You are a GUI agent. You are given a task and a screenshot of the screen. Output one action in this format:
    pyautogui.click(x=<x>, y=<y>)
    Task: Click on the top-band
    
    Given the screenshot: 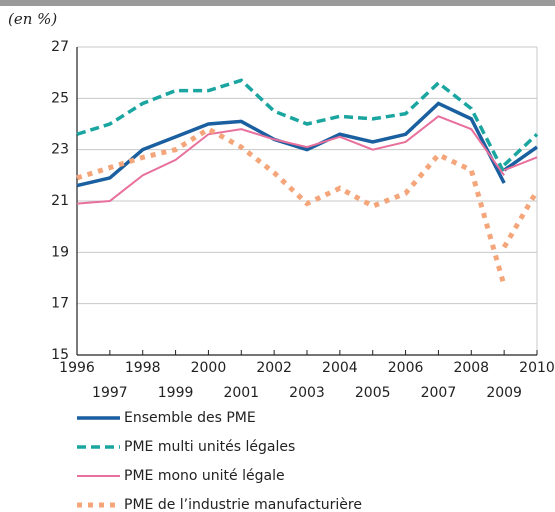 What is the action you would take?
    pyautogui.click(x=277, y=3)
    